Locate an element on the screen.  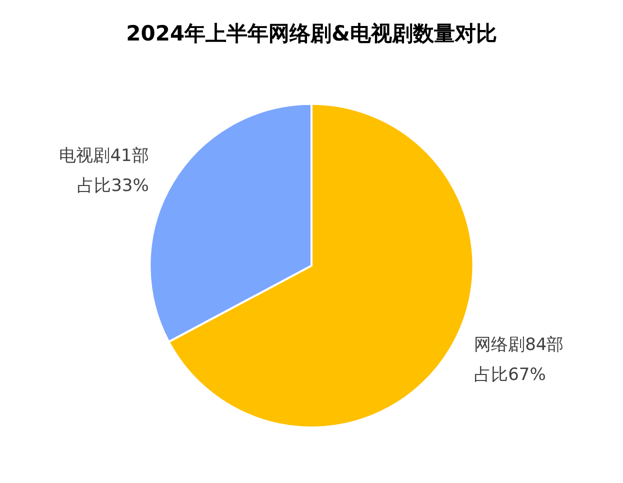
slice-label: 电视剧41部占比33% is located at coordinates (104, 171).